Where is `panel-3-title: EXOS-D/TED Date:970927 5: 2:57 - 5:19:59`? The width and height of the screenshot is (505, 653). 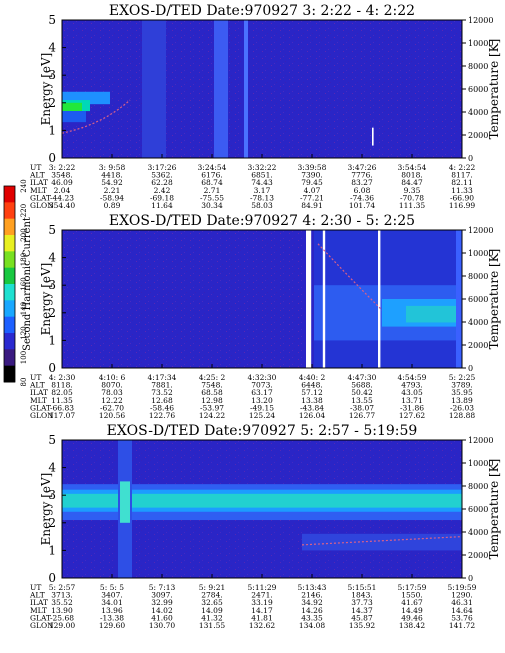
panel-3-title: EXOS-D/TED Date:970927 5: 2:57 - 5:19:59 is located at coordinates (262, 431).